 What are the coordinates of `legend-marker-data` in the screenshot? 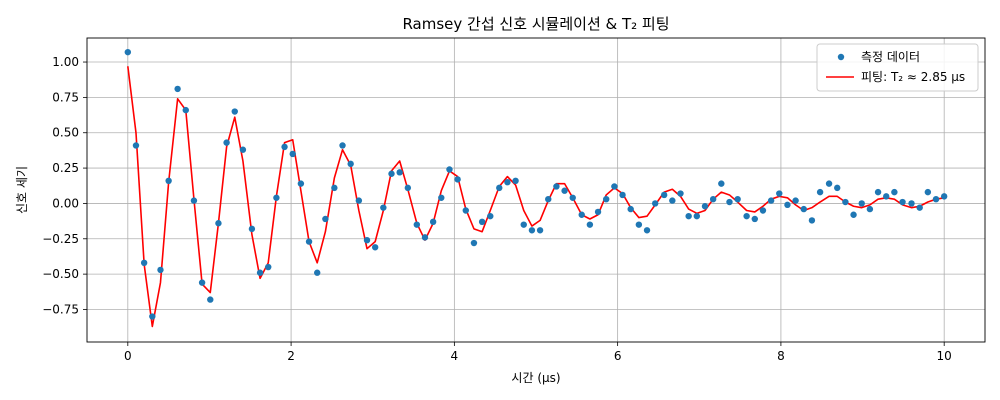 It's located at (841, 57).